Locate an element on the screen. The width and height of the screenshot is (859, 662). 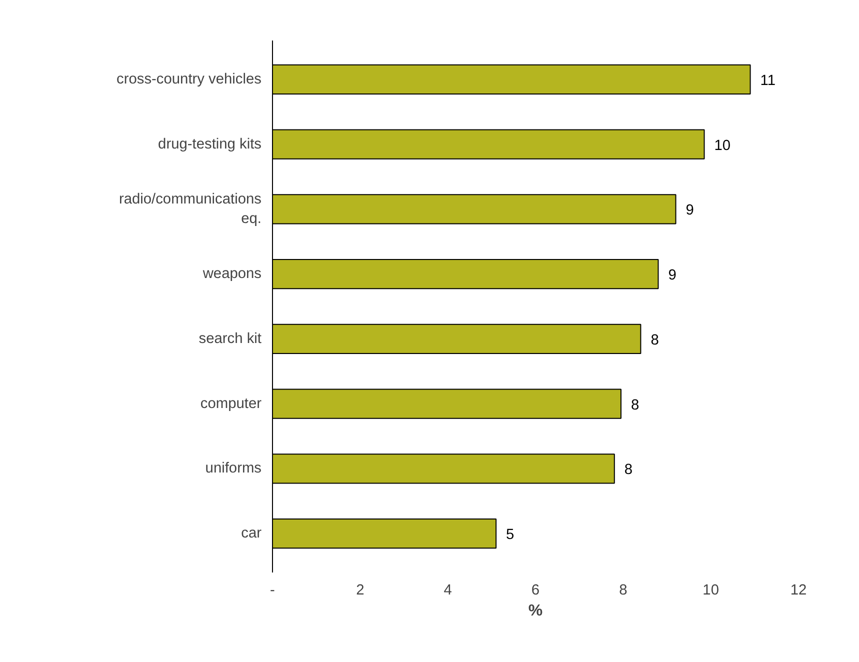
y-tick-label: drug-testing kits is located at coordinates (210, 144).